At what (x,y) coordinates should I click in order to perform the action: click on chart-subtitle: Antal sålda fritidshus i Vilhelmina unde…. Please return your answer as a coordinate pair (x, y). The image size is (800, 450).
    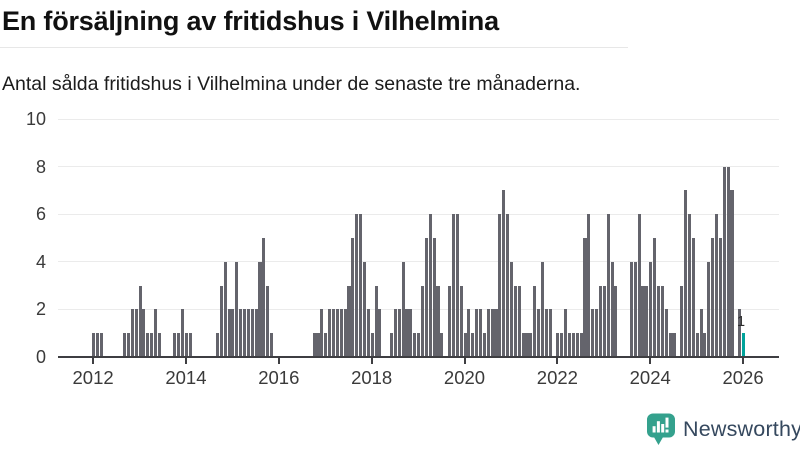
    Looking at the image, I should click on (291, 84).